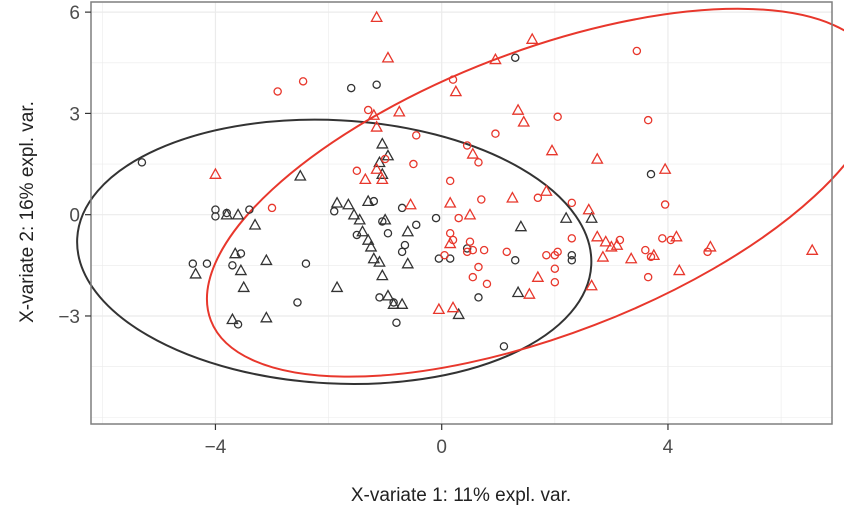  Describe the element at coordinates (441, 447) in the screenshot. I see `x-tick-label: 0` at that location.